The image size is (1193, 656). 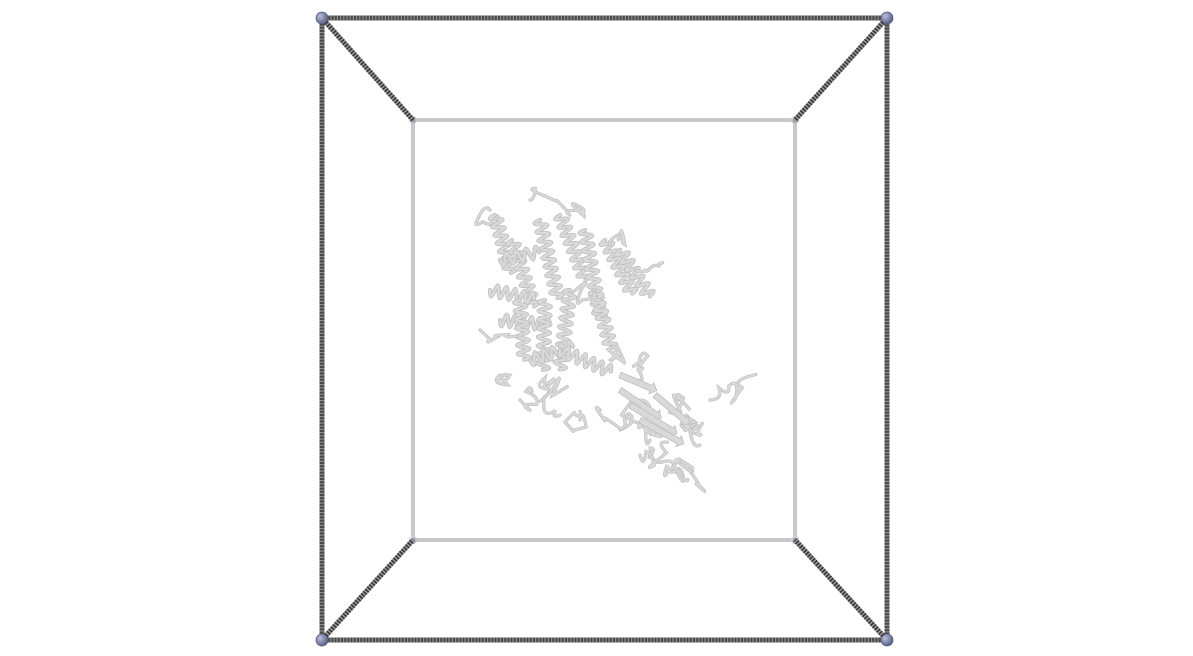 I want to click on protein-loop-b15, so click(x=678, y=470).